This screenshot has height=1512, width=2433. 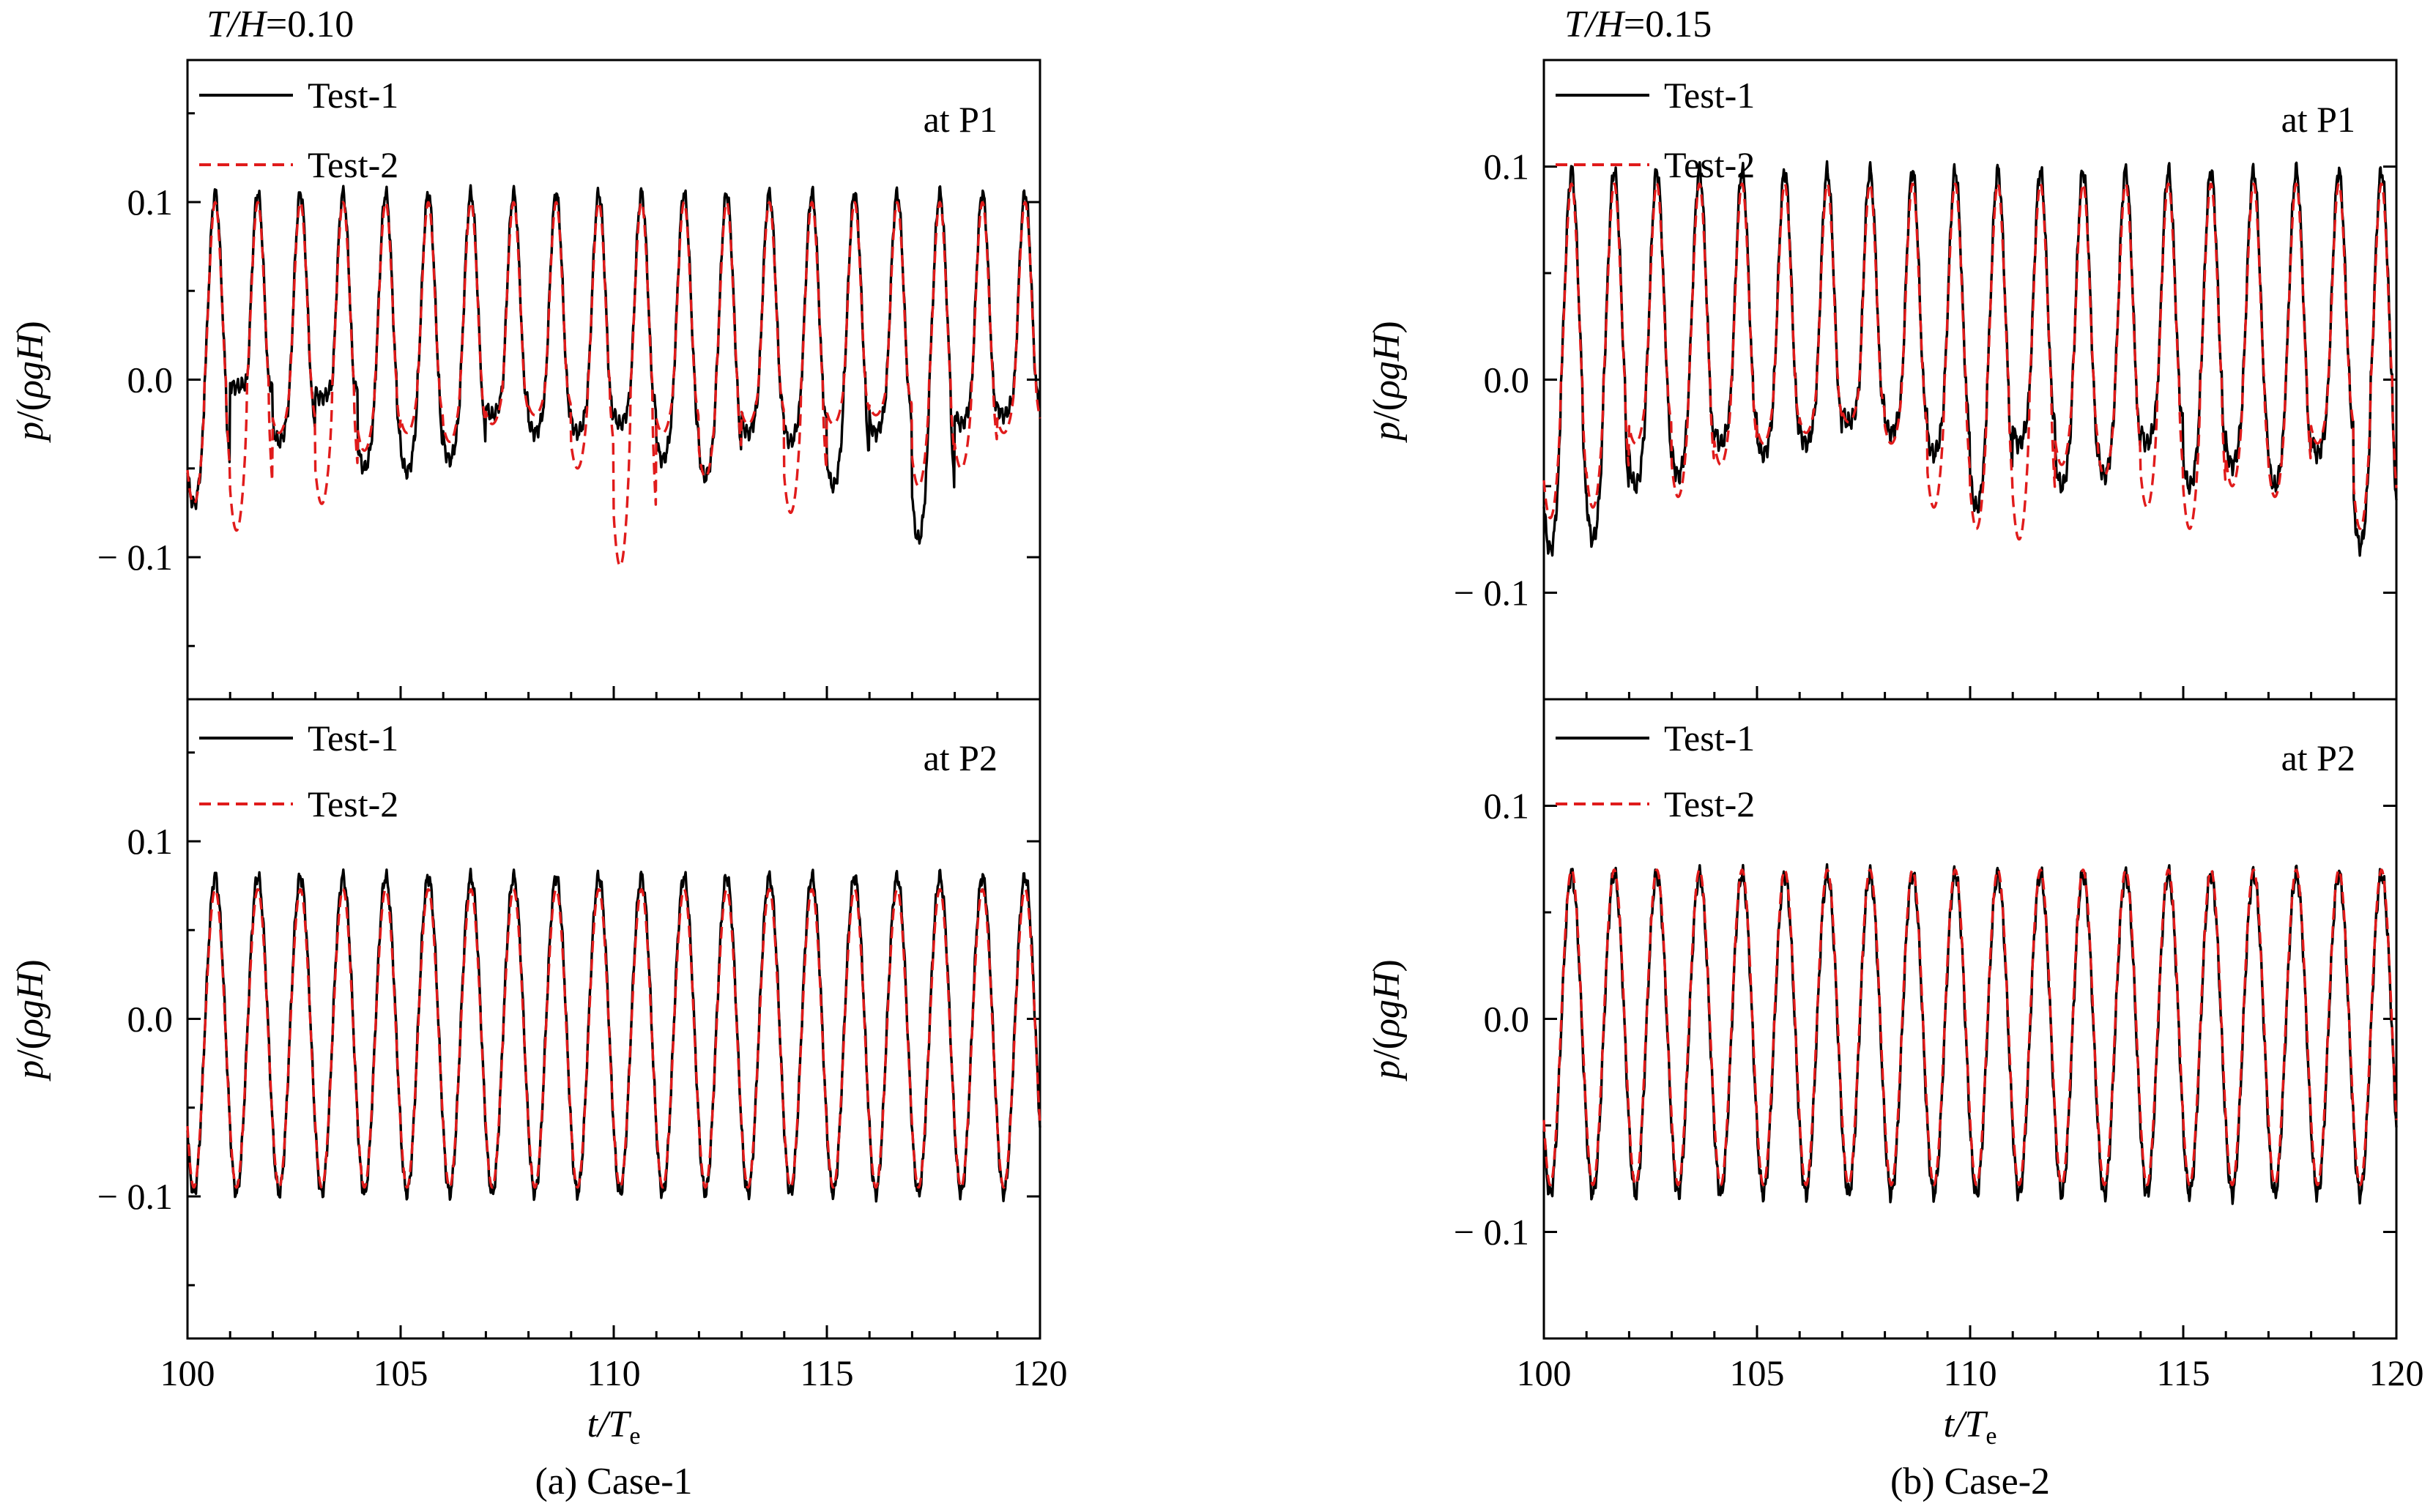 What do you see at coordinates (614, 1481) in the screenshot?
I see `caption-case-1: (a) Case-1` at bounding box center [614, 1481].